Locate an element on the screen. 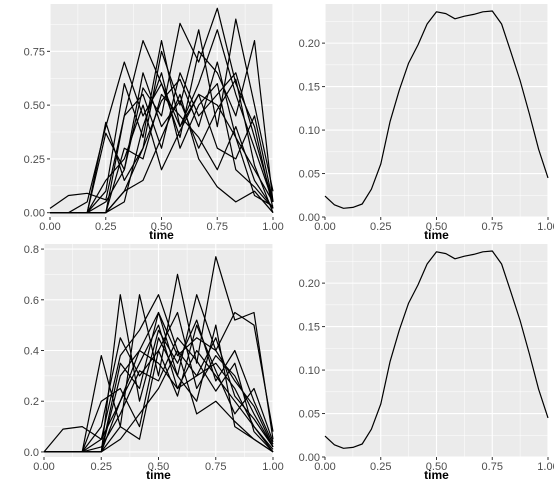  y-tick-label: 0.8 is located at coordinates (31, 250).